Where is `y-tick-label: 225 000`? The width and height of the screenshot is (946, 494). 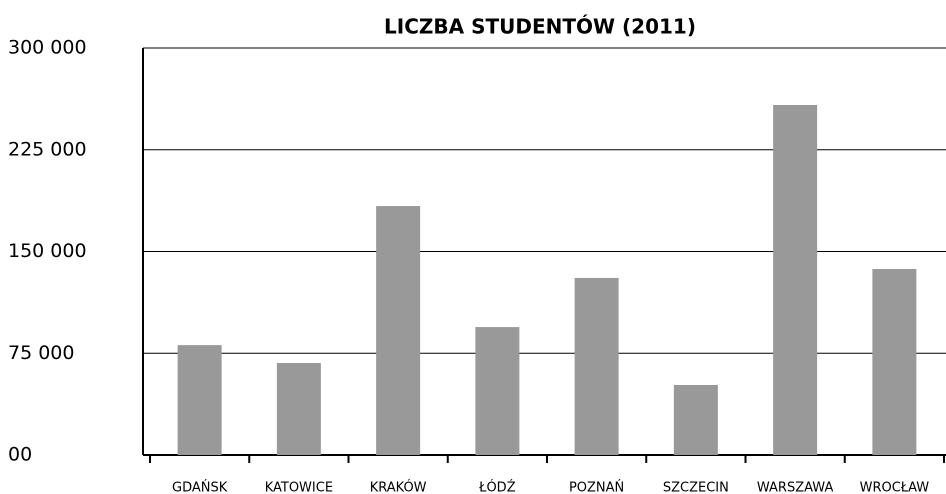
y-tick-label: 225 000 is located at coordinates (47, 149).